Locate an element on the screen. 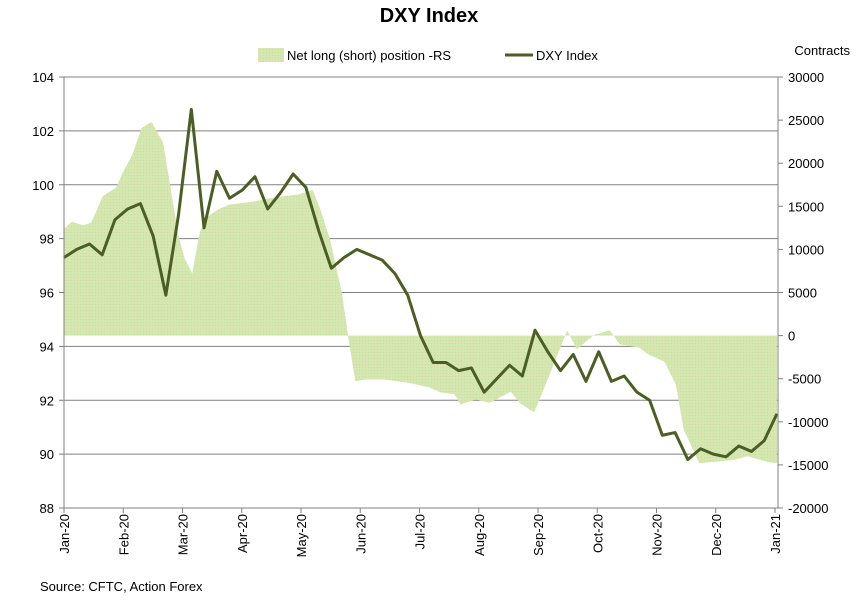 This screenshot has height=602, width=858. left-tick-label: 102 is located at coordinates (43, 131).